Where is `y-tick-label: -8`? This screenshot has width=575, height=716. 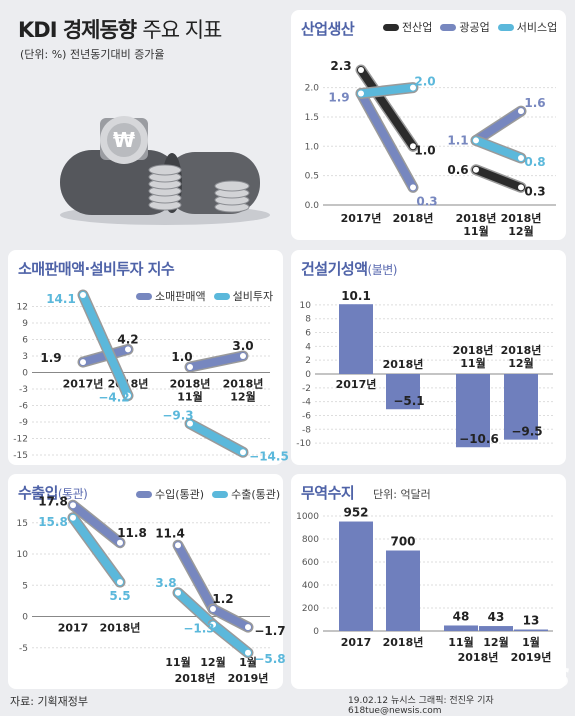
y-tick-label: -8 is located at coordinates (306, 430).